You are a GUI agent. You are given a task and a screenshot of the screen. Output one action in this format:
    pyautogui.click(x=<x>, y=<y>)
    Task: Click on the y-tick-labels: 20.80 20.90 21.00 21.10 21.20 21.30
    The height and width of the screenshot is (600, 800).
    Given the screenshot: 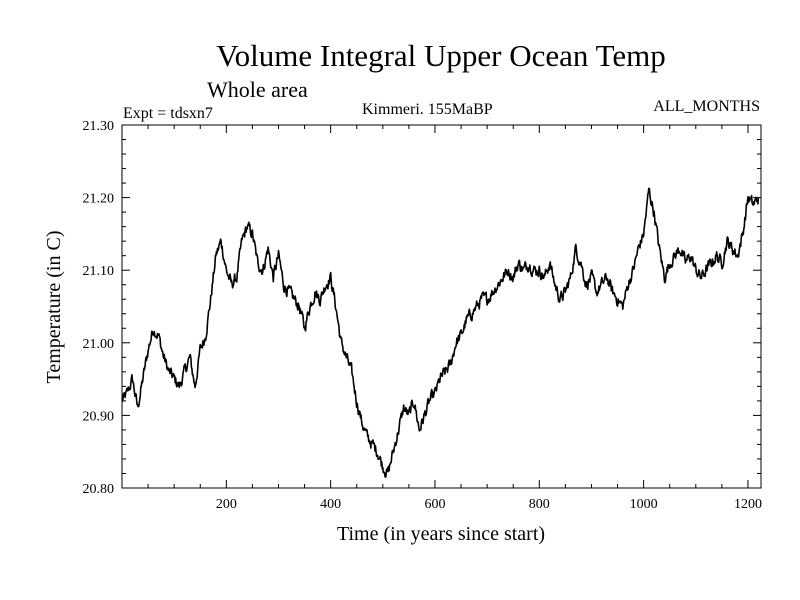 What is the action you would take?
    pyautogui.click(x=99, y=308)
    